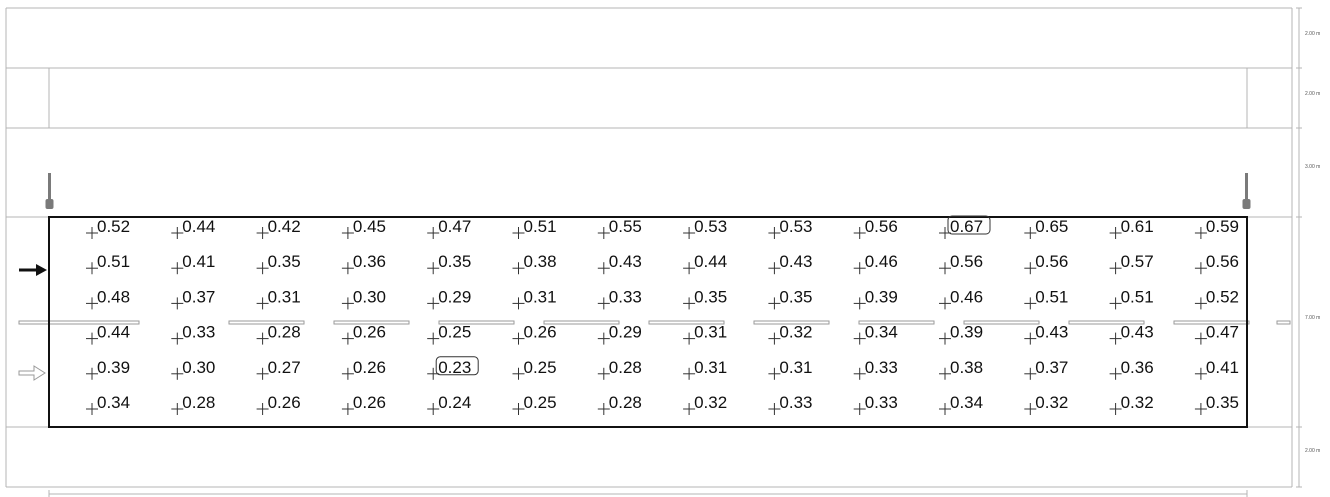  I want to click on grid-value: 0.47, so click(454, 226).